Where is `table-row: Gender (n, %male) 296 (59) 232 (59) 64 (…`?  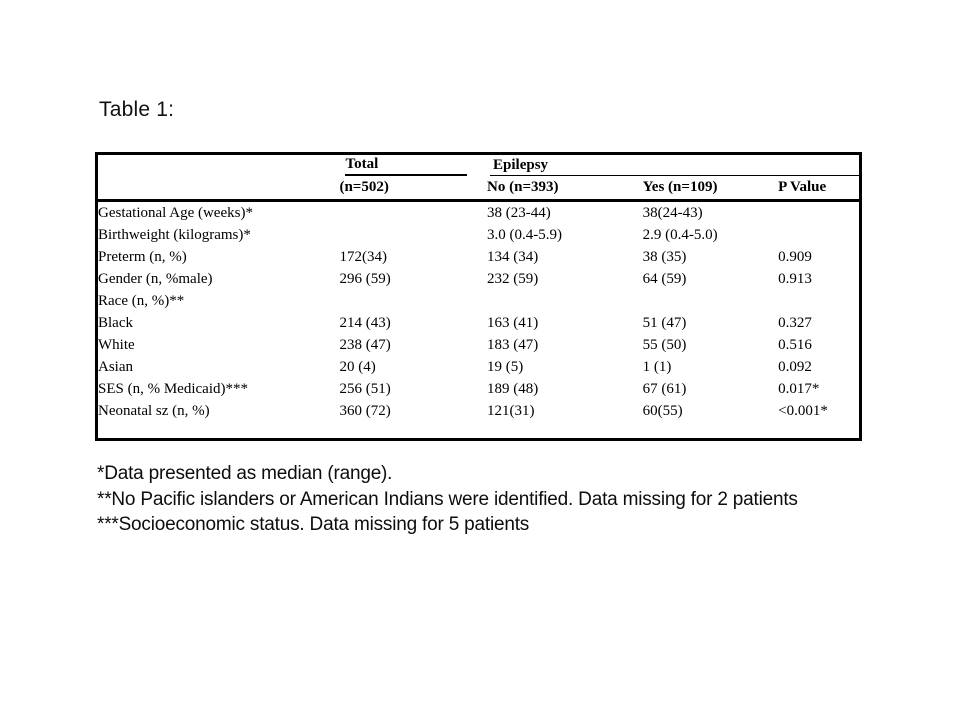 table-row: Gender (n, %male) 296 (59) 232 (59) 64 (… is located at coordinates (479, 279).